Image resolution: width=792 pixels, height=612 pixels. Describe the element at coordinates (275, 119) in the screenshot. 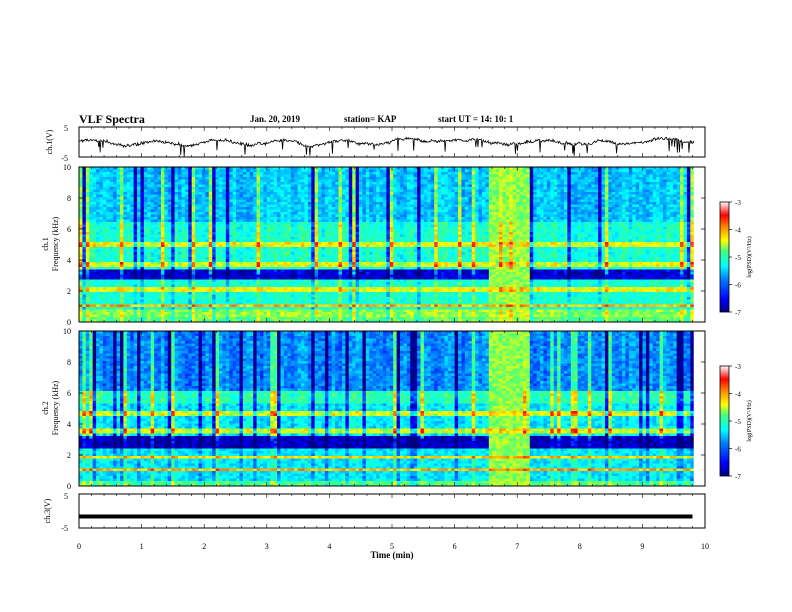

I see `figure-date: Jan. 20, 2019` at that location.